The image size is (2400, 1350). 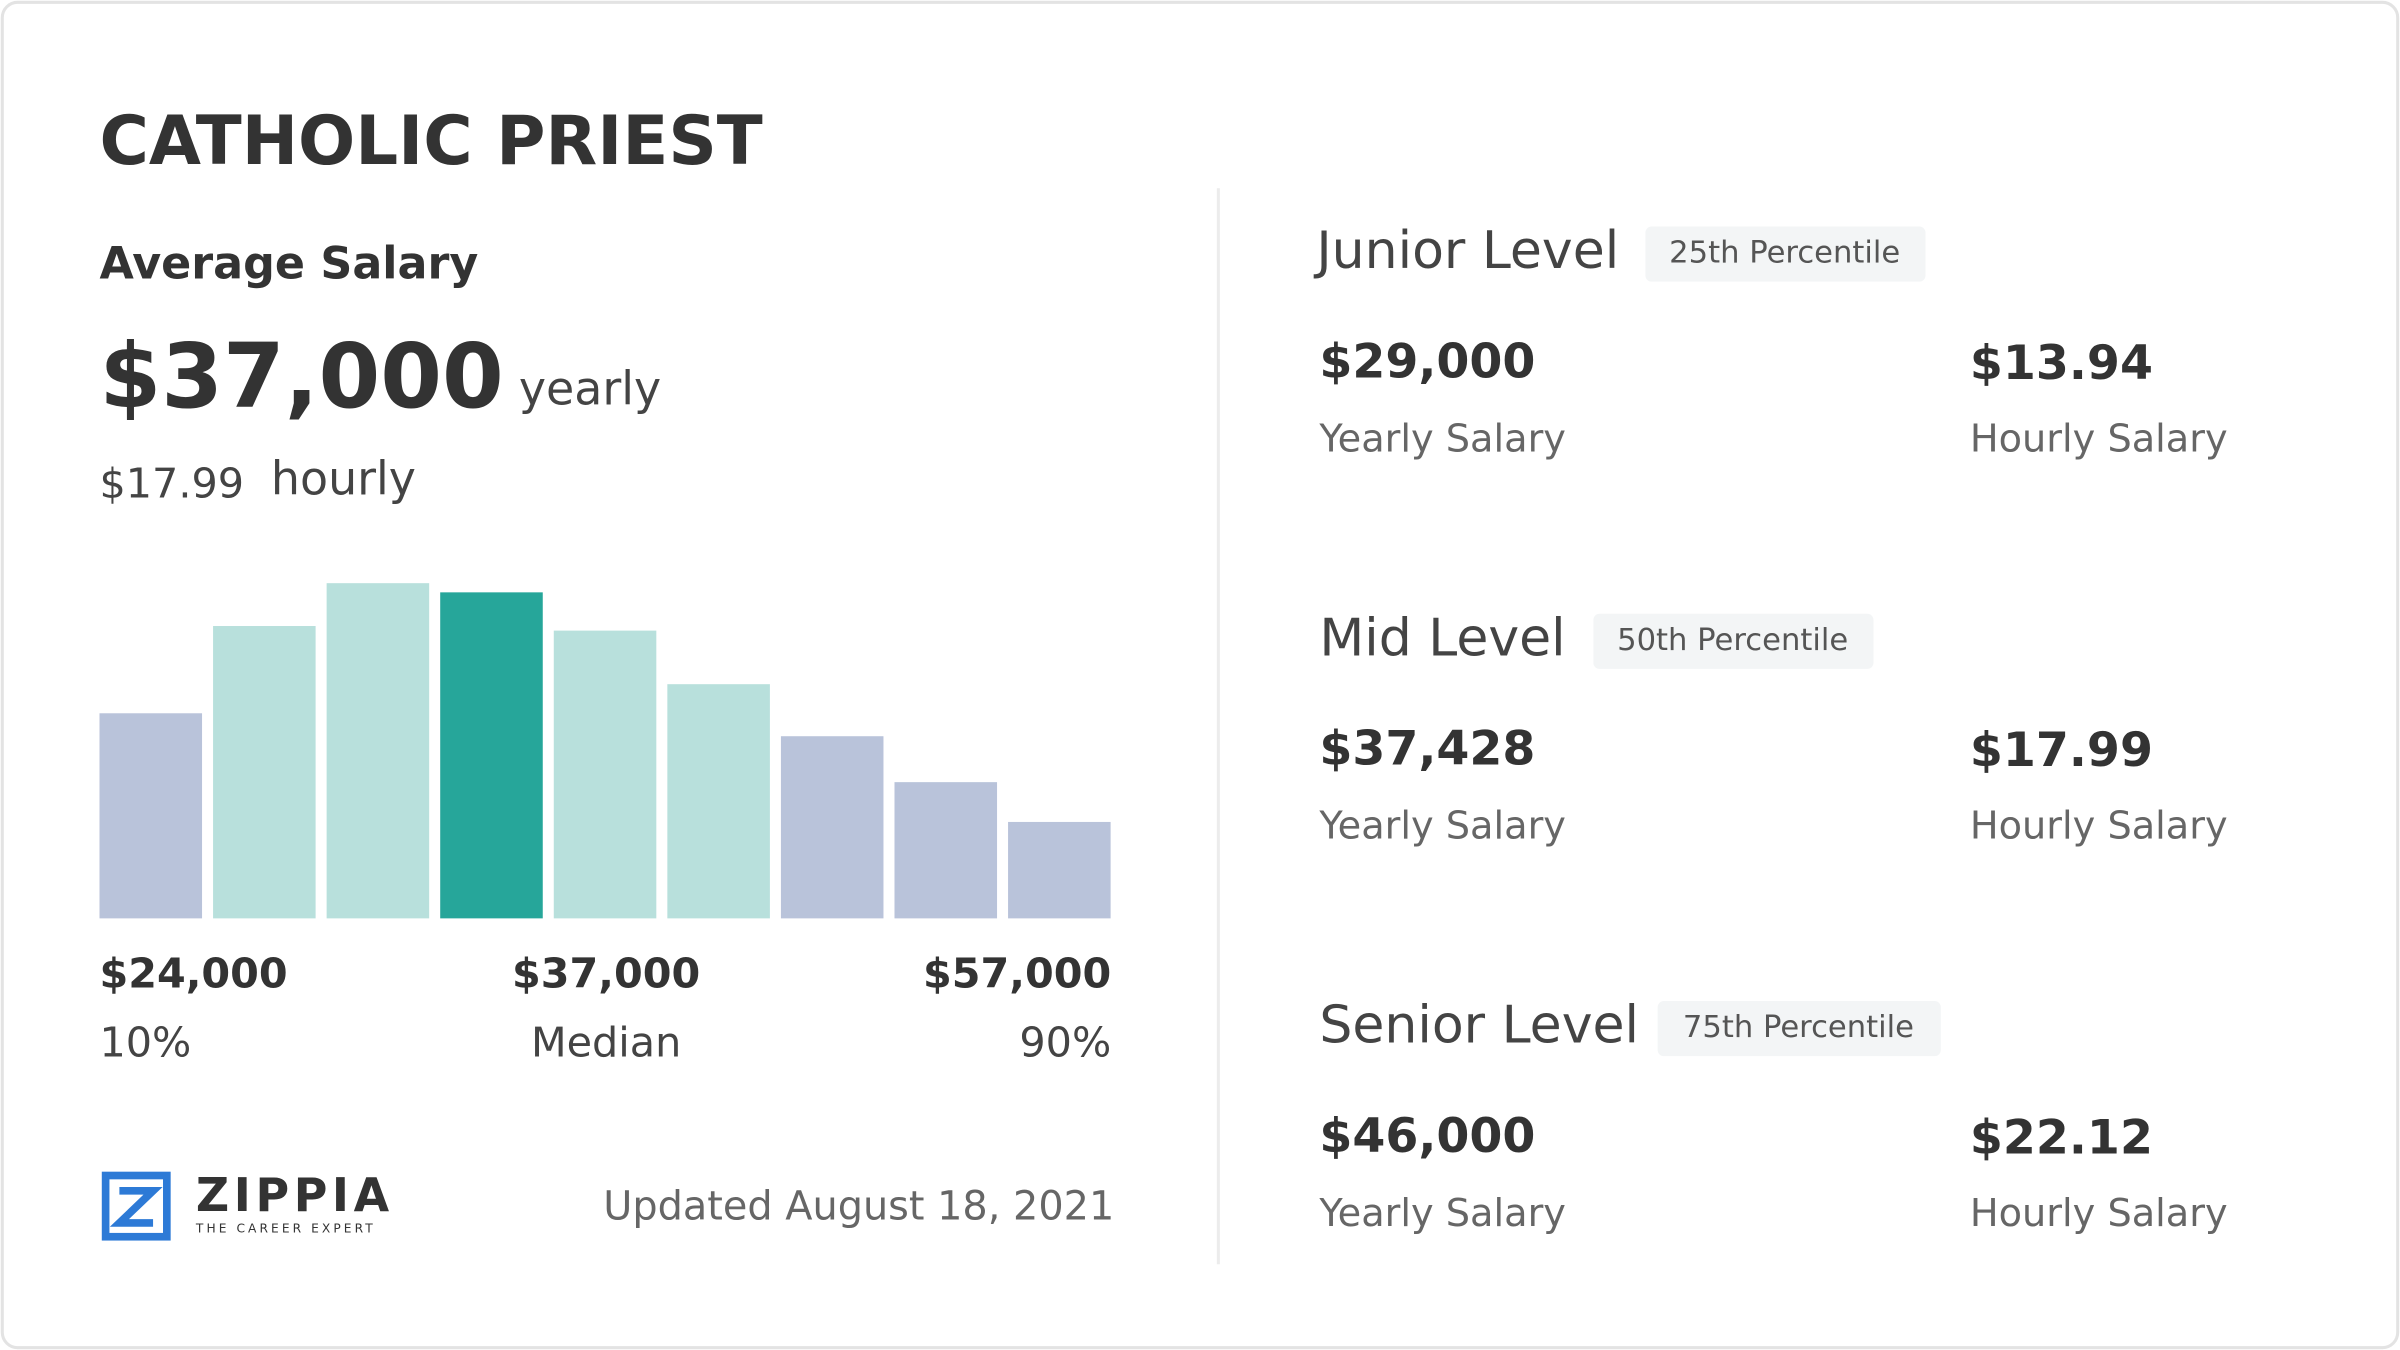 I want to click on percentile: 50th Percentile, so click(x=1732, y=640).